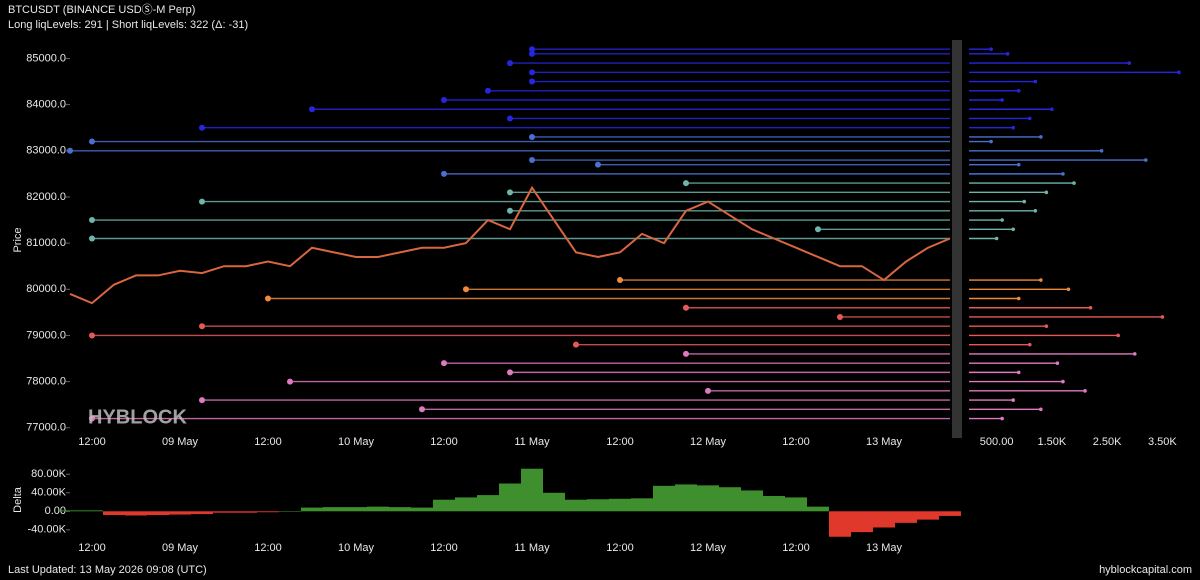 This screenshot has width=1200, height=580. What do you see at coordinates (46, 289) in the screenshot?
I see `y-tick-label: 80000.0` at bounding box center [46, 289].